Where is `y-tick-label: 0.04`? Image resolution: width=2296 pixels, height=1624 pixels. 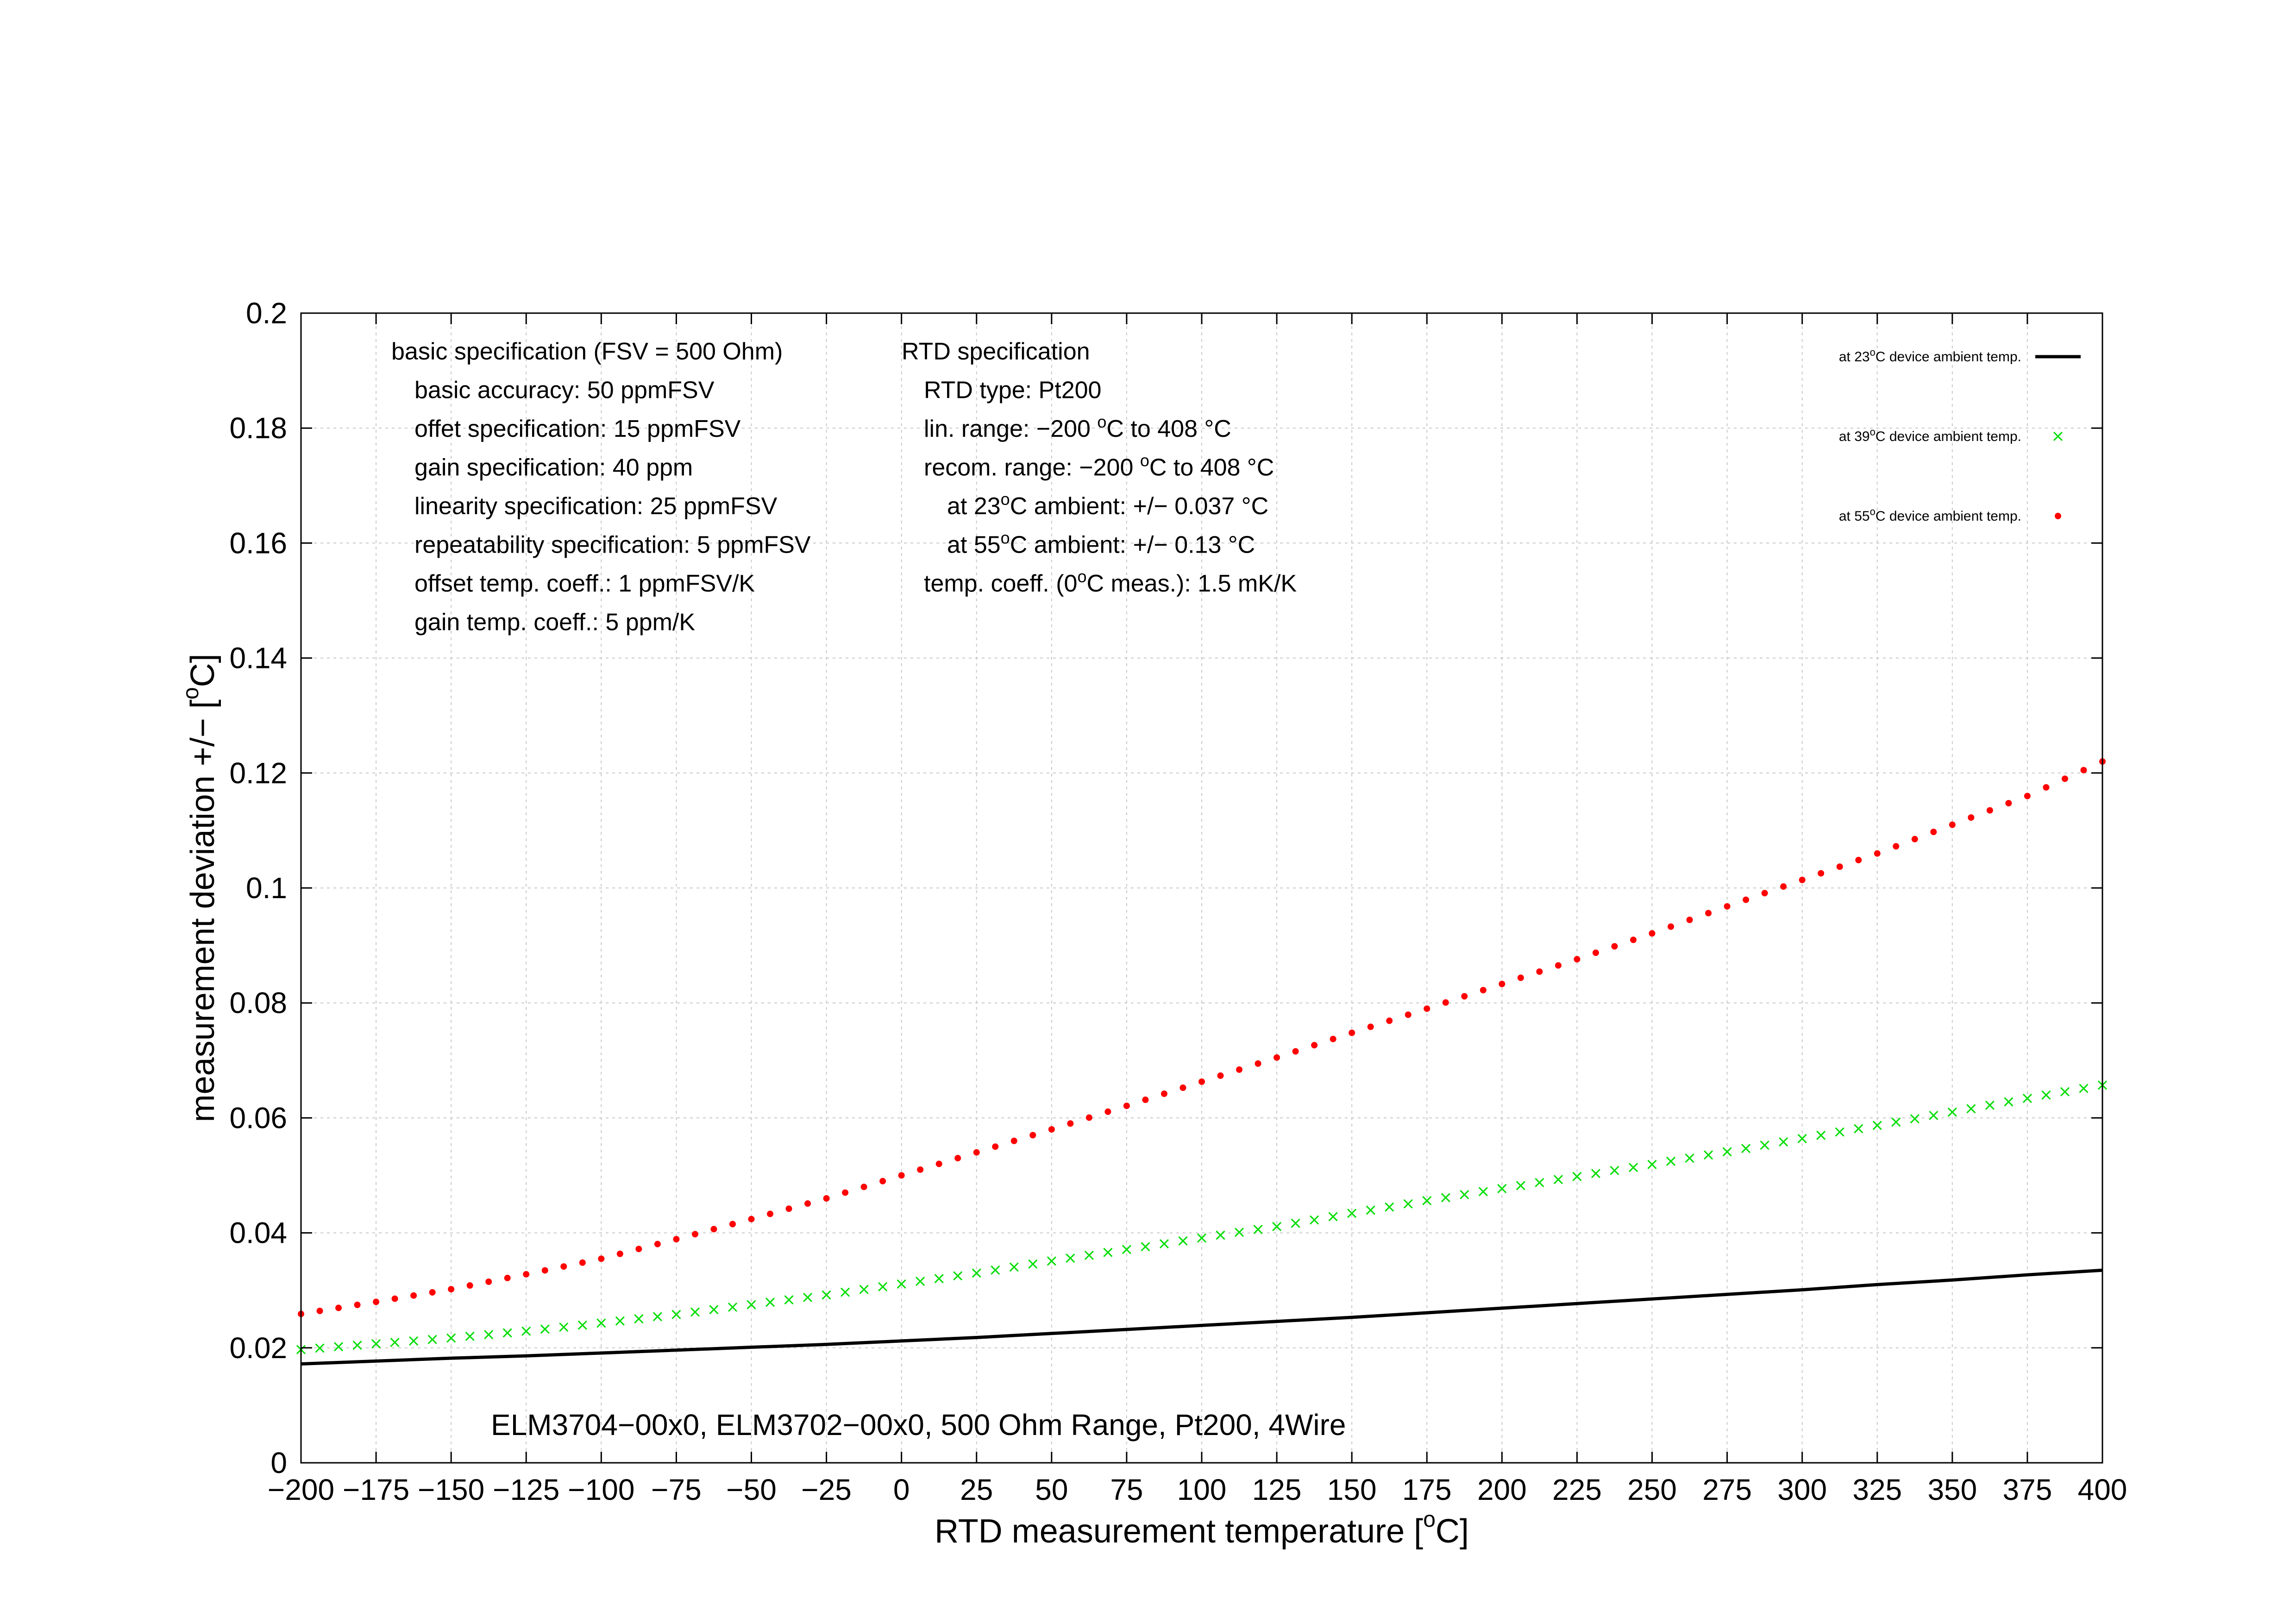
y-tick-label: 0.04 is located at coordinates (258, 1233).